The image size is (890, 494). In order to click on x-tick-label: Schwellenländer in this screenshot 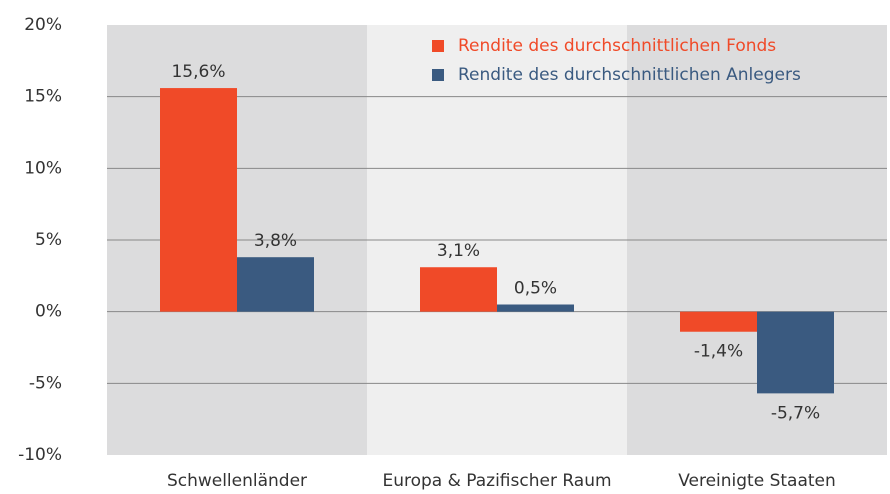, I will do `click(237, 481)`.